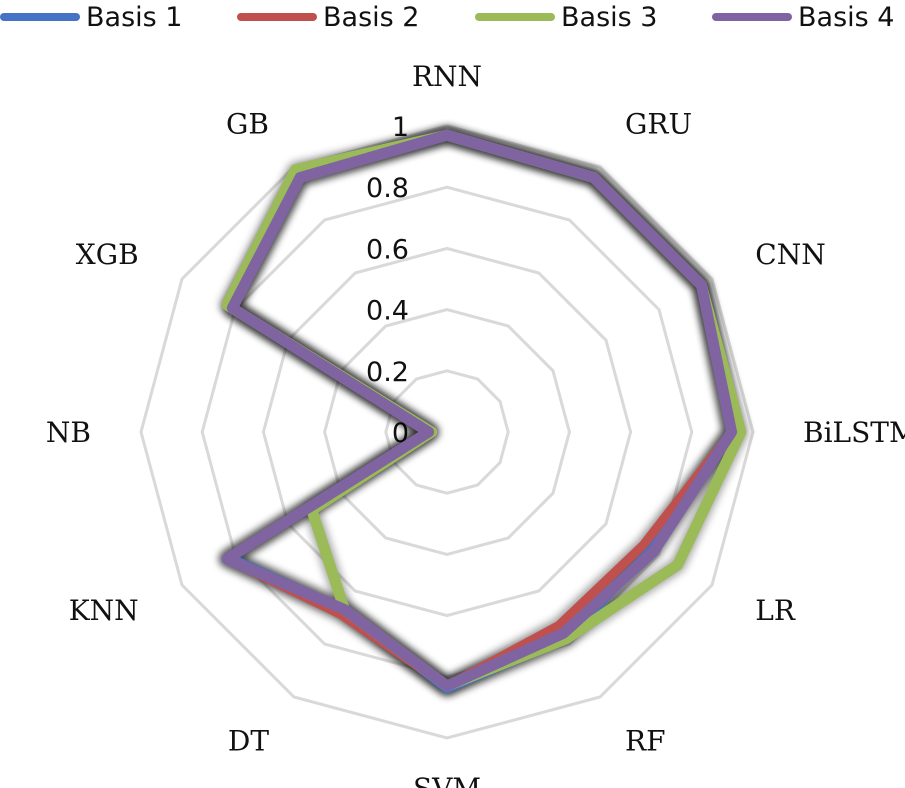 The image size is (905, 788). What do you see at coordinates (247, 124) in the screenshot?
I see `category-label: GB` at bounding box center [247, 124].